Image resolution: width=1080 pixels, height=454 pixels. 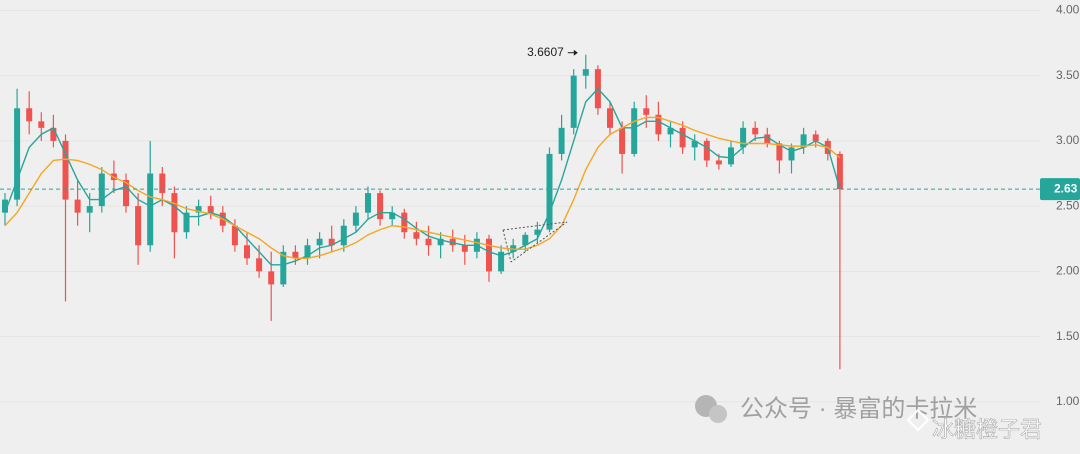 I want to click on y-tick-label: 3.50, so click(x=1068, y=75).